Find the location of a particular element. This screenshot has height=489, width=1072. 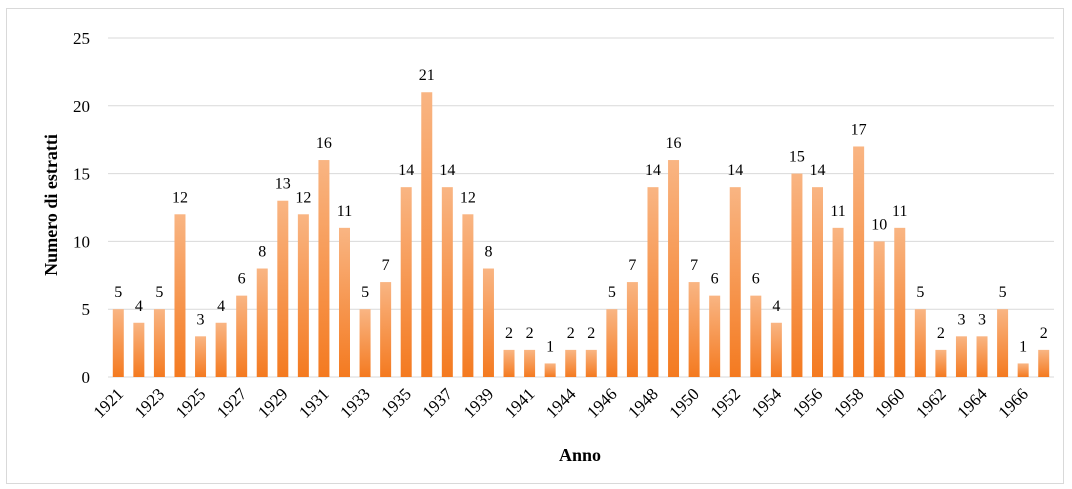

bar-1940 is located at coordinates (509, 363).